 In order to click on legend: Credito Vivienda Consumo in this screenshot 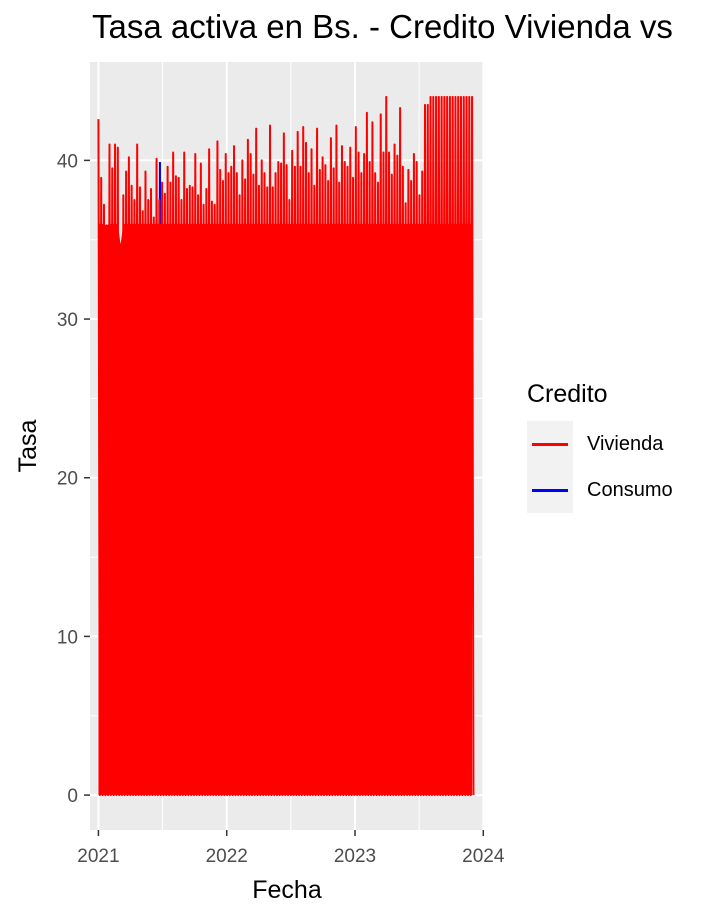, I will do `click(600, 446)`.